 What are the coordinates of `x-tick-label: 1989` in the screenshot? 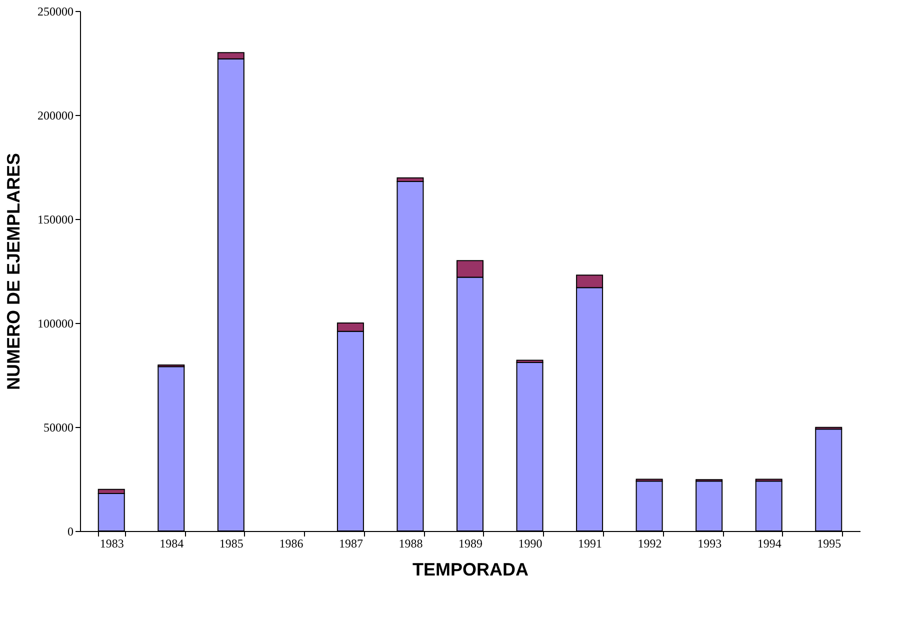 It's located at (470, 543).